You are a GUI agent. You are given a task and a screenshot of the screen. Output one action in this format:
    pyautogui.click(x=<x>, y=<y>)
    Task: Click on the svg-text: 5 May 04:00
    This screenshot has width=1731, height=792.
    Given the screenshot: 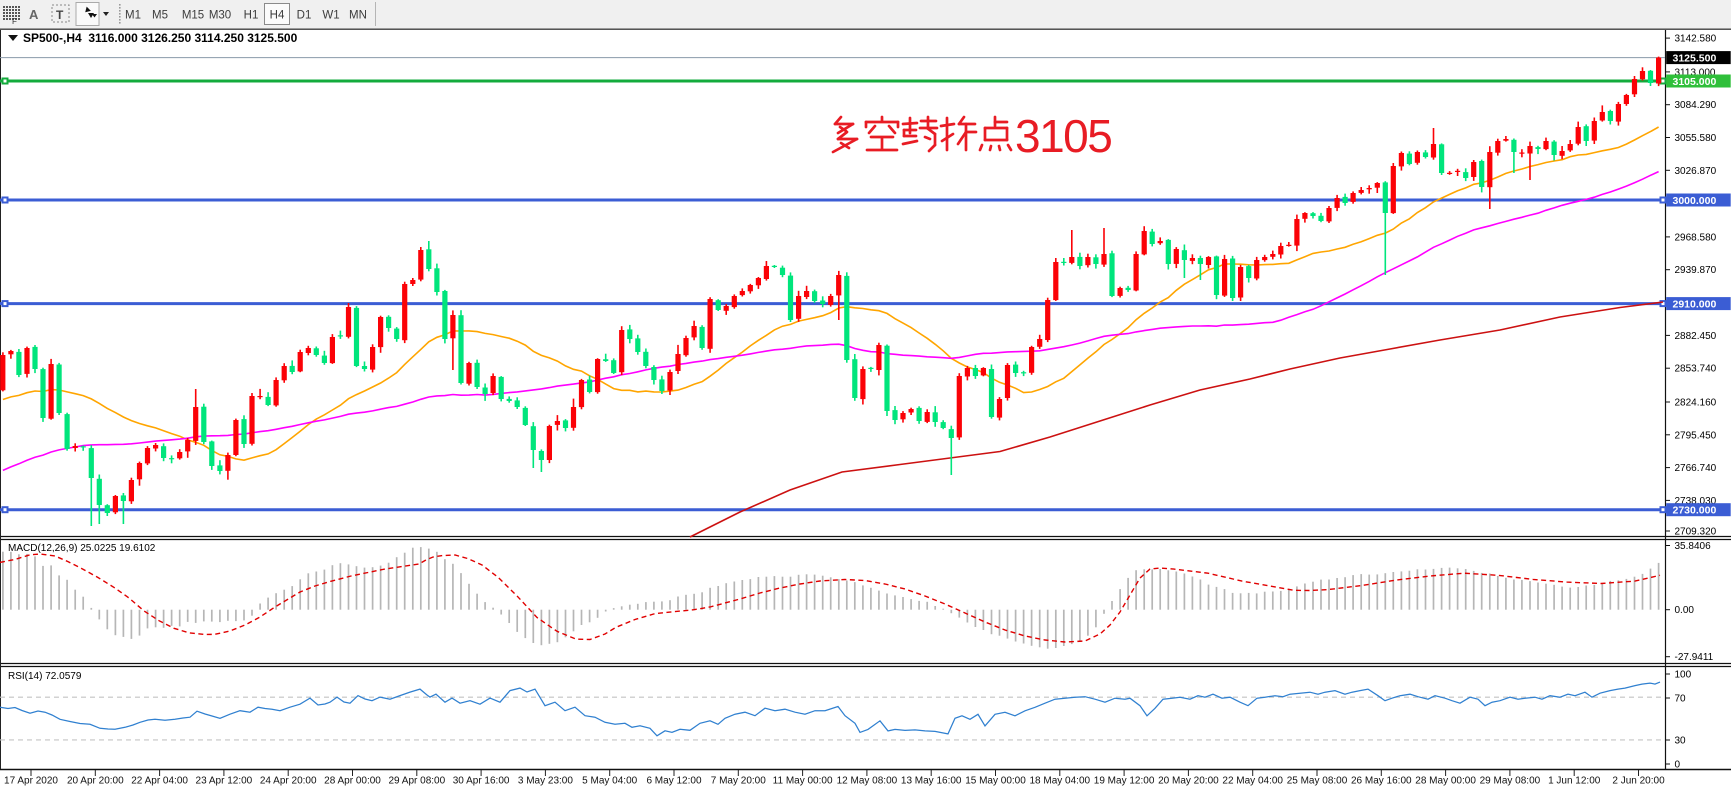 What is the action you would take?
    pyautogui.click(x=609, y=781)
    